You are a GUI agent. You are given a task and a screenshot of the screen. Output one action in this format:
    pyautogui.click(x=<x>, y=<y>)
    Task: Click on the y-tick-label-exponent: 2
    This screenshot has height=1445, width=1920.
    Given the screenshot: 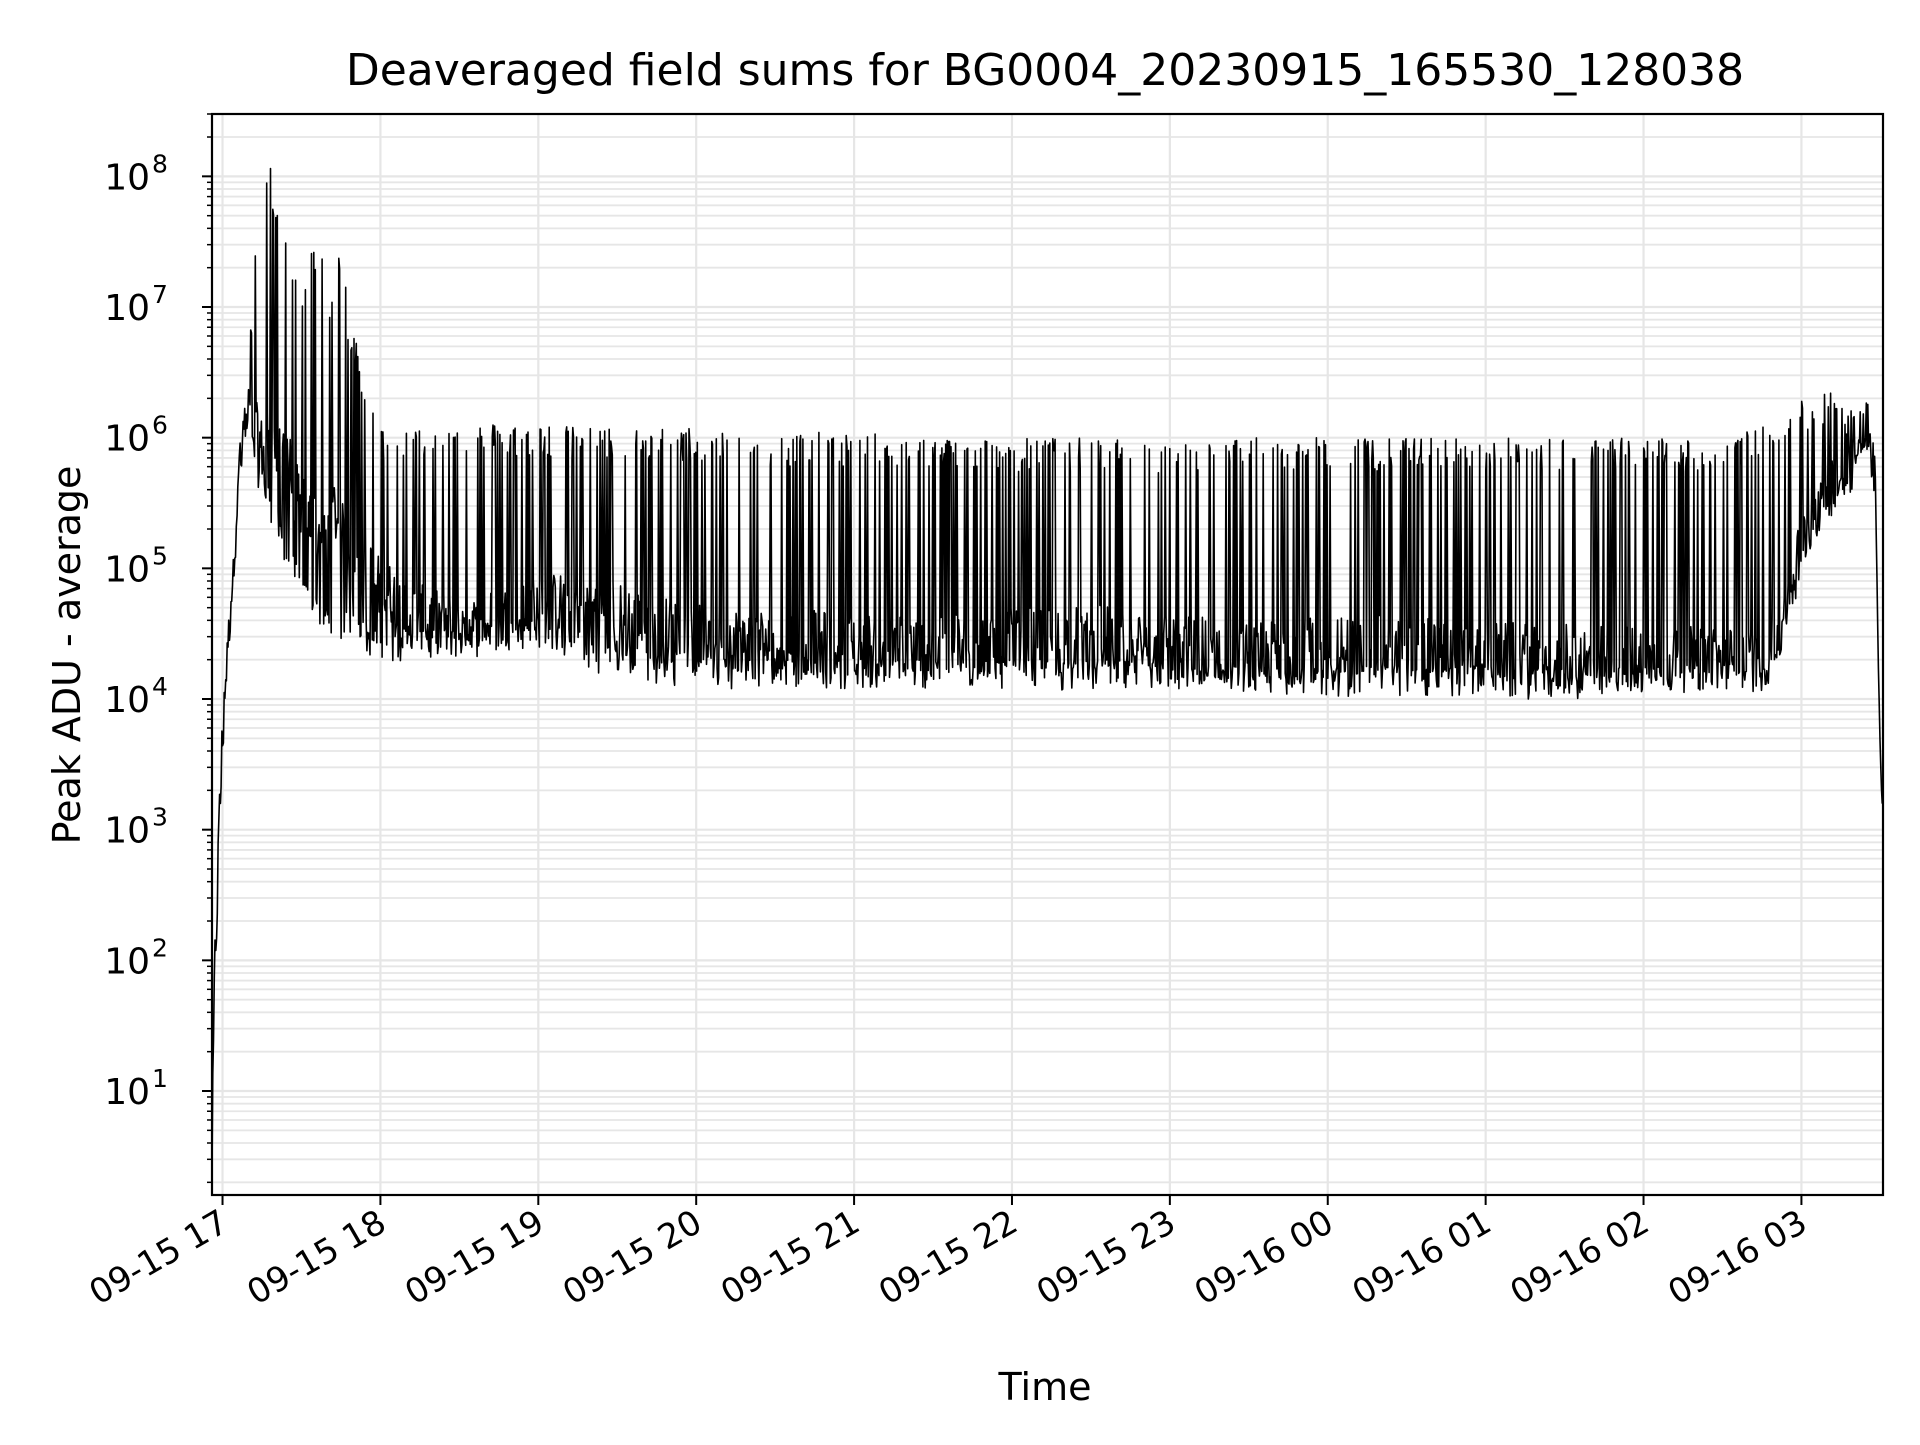 What is the action you would take?
    pyautogui.click(x=160, y=947)
    